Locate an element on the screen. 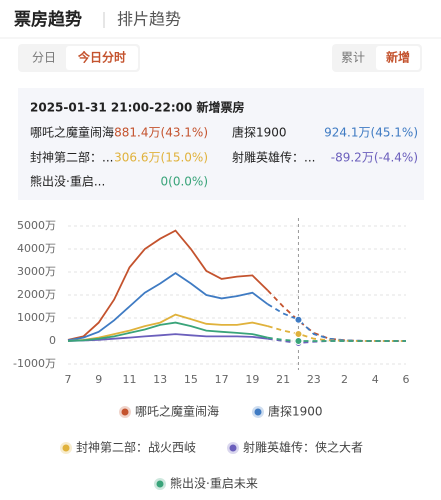 Image resolution: width=441 pixels, height=500 pixels. tab: 排片趋势 is located at coordinates (149, 19).